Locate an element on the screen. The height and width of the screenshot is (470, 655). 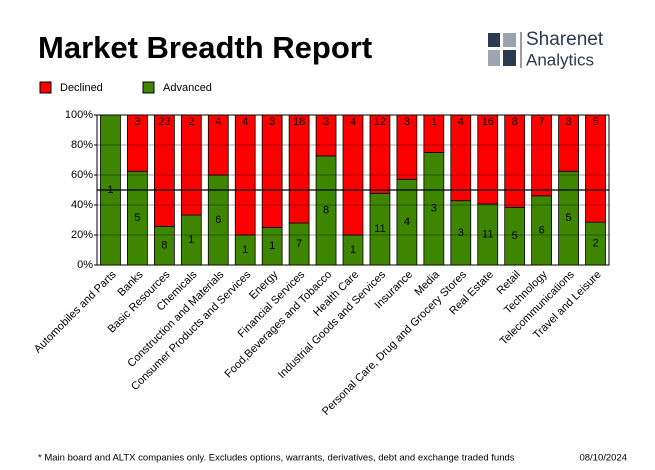
data-label: 12 is located at coordinates (380, 122).